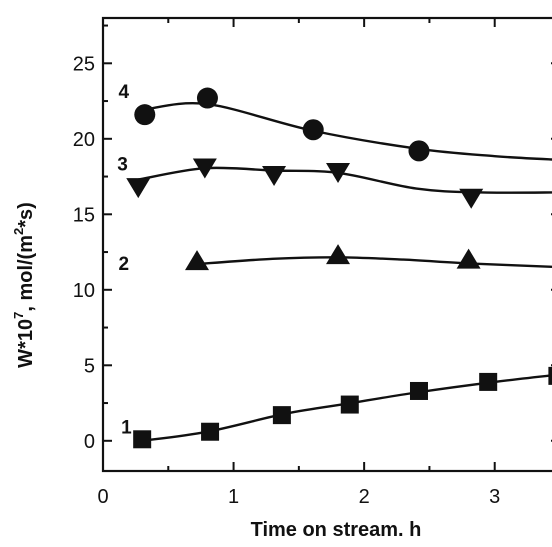 This screenshot has height=547, width=552. What do you see at coordinates (348, 131) in the screenshot?
I see `series-4-line` at bounding box center [348, 131].